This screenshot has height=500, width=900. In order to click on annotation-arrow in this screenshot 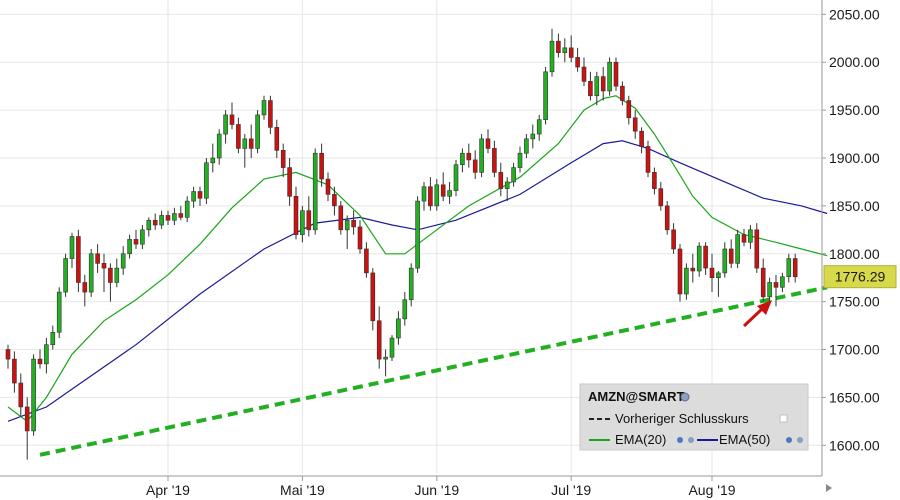, I will do `click(757, 314)`.